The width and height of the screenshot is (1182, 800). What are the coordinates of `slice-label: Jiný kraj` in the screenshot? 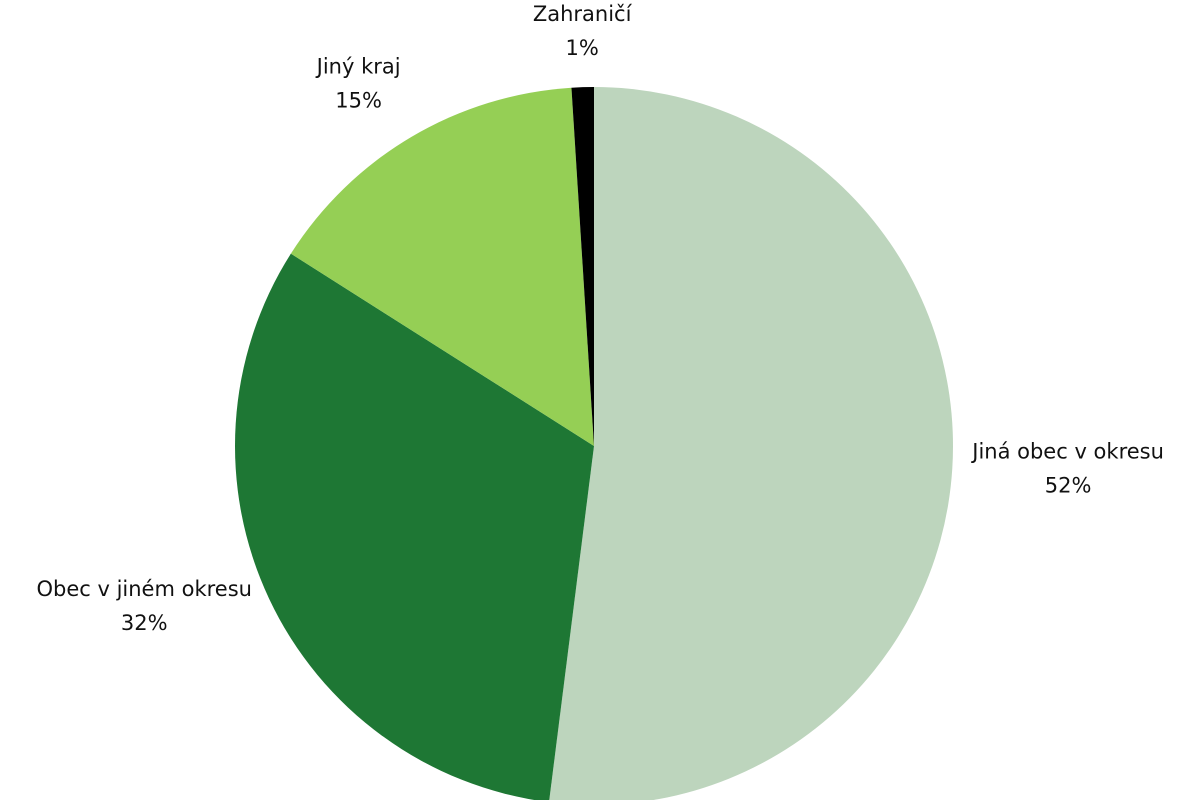 It's located at (358, 67).